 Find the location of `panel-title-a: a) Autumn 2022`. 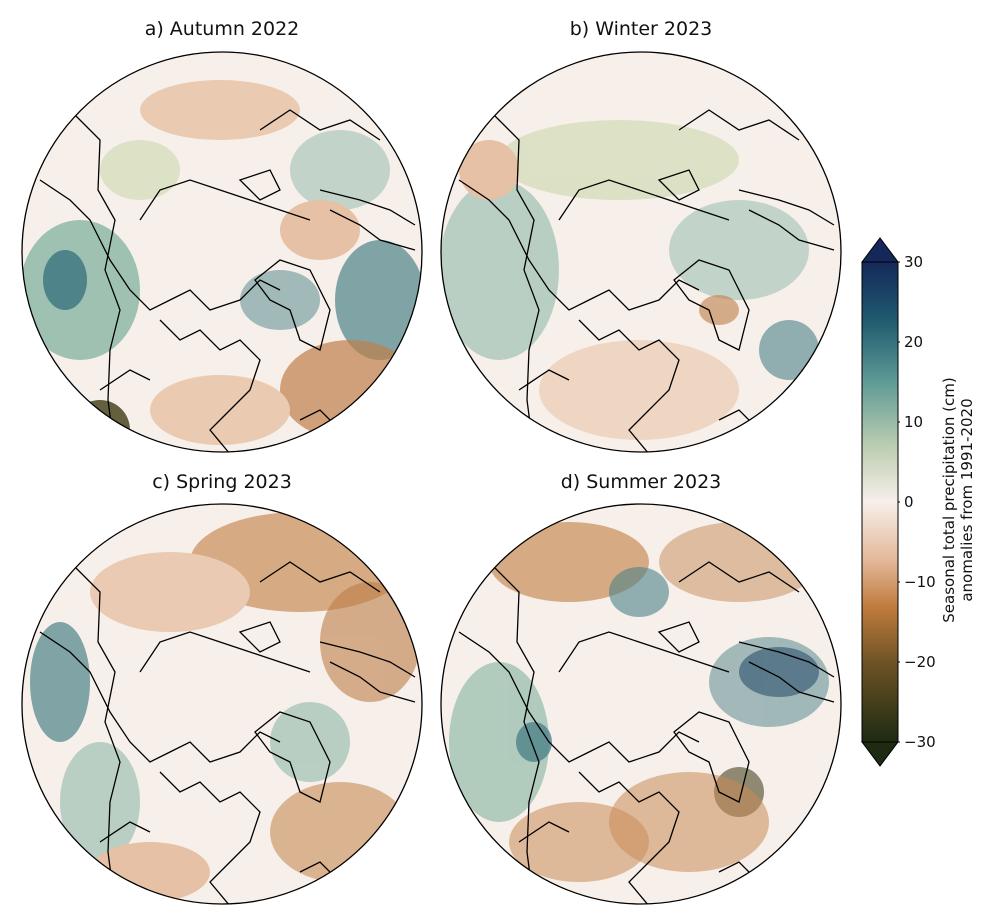

panel-title-a: a) Autumn 2022 is located at coordinates (222, 29).